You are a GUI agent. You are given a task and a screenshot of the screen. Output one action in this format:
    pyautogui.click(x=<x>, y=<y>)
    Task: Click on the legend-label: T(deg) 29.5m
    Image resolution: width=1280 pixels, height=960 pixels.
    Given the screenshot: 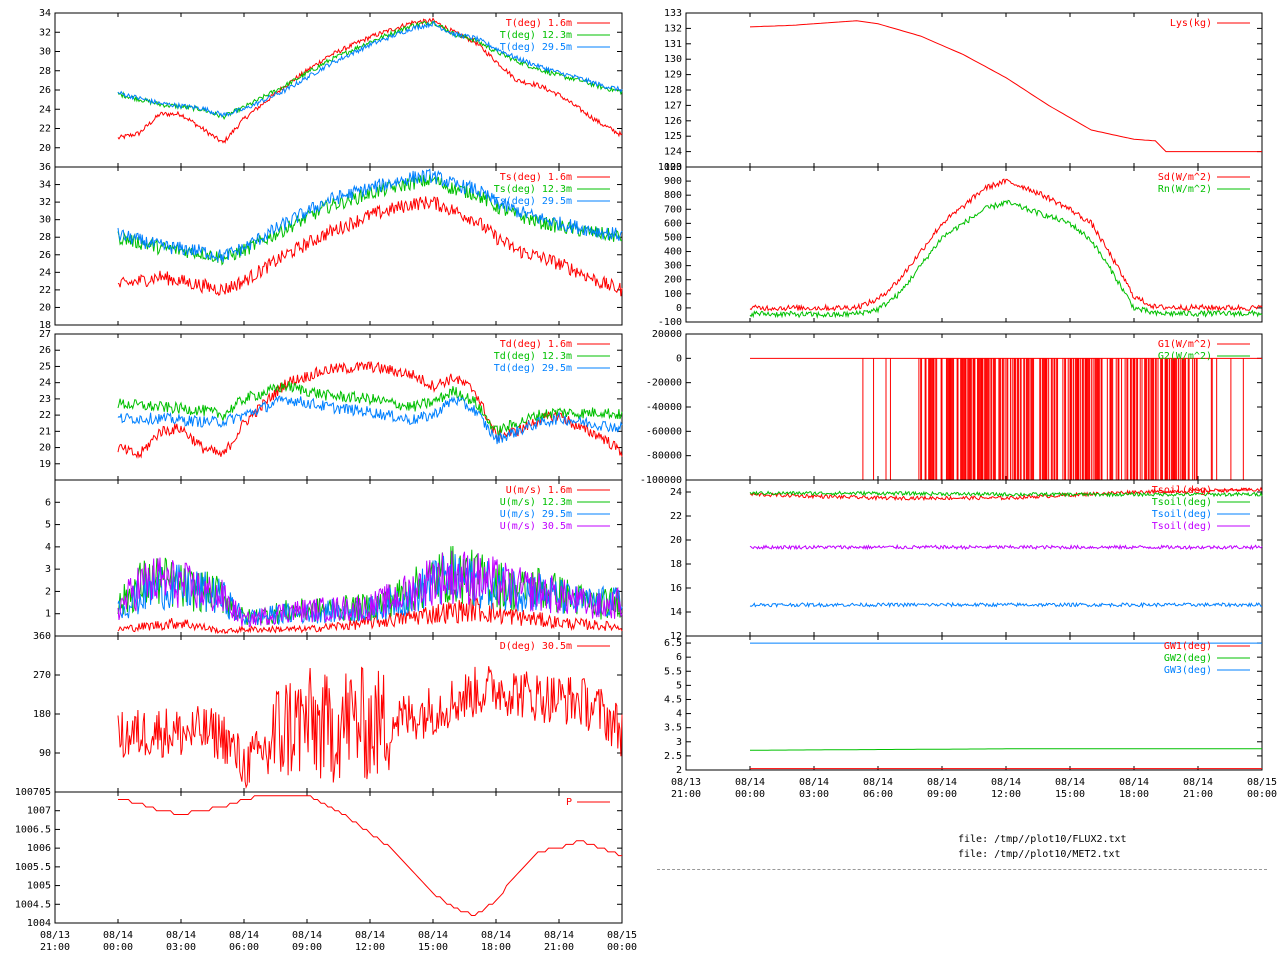 What is the action you would take?
    pyautogui.click(x=536, y=47)
    